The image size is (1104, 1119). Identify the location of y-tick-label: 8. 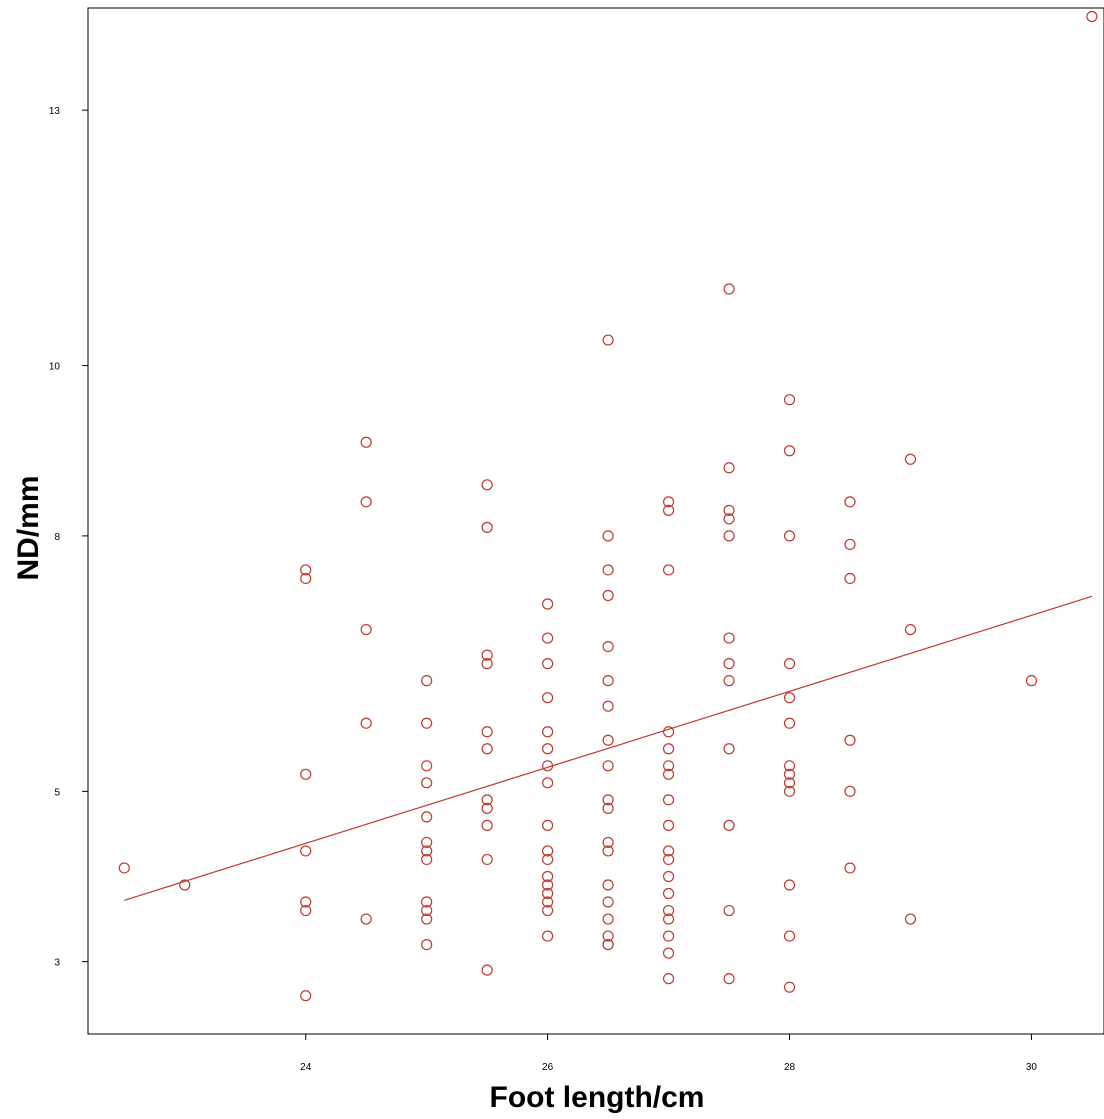
(57, 537).